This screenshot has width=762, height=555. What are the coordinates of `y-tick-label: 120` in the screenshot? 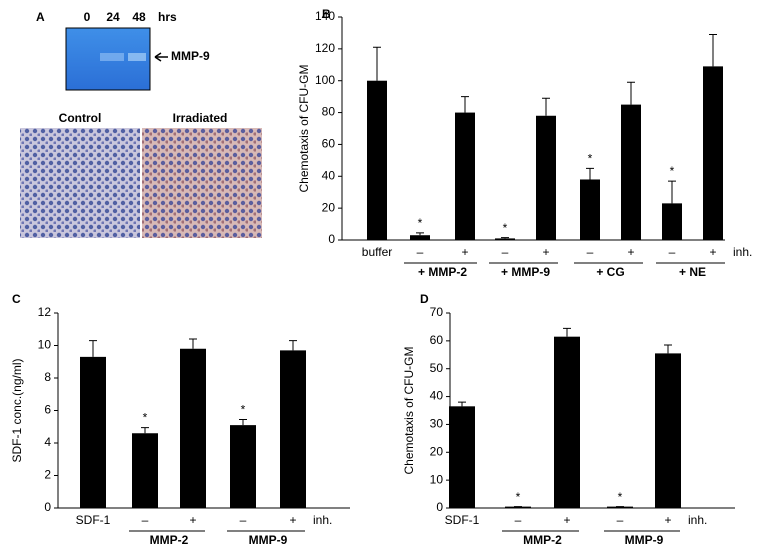 It's located at (325, 48).